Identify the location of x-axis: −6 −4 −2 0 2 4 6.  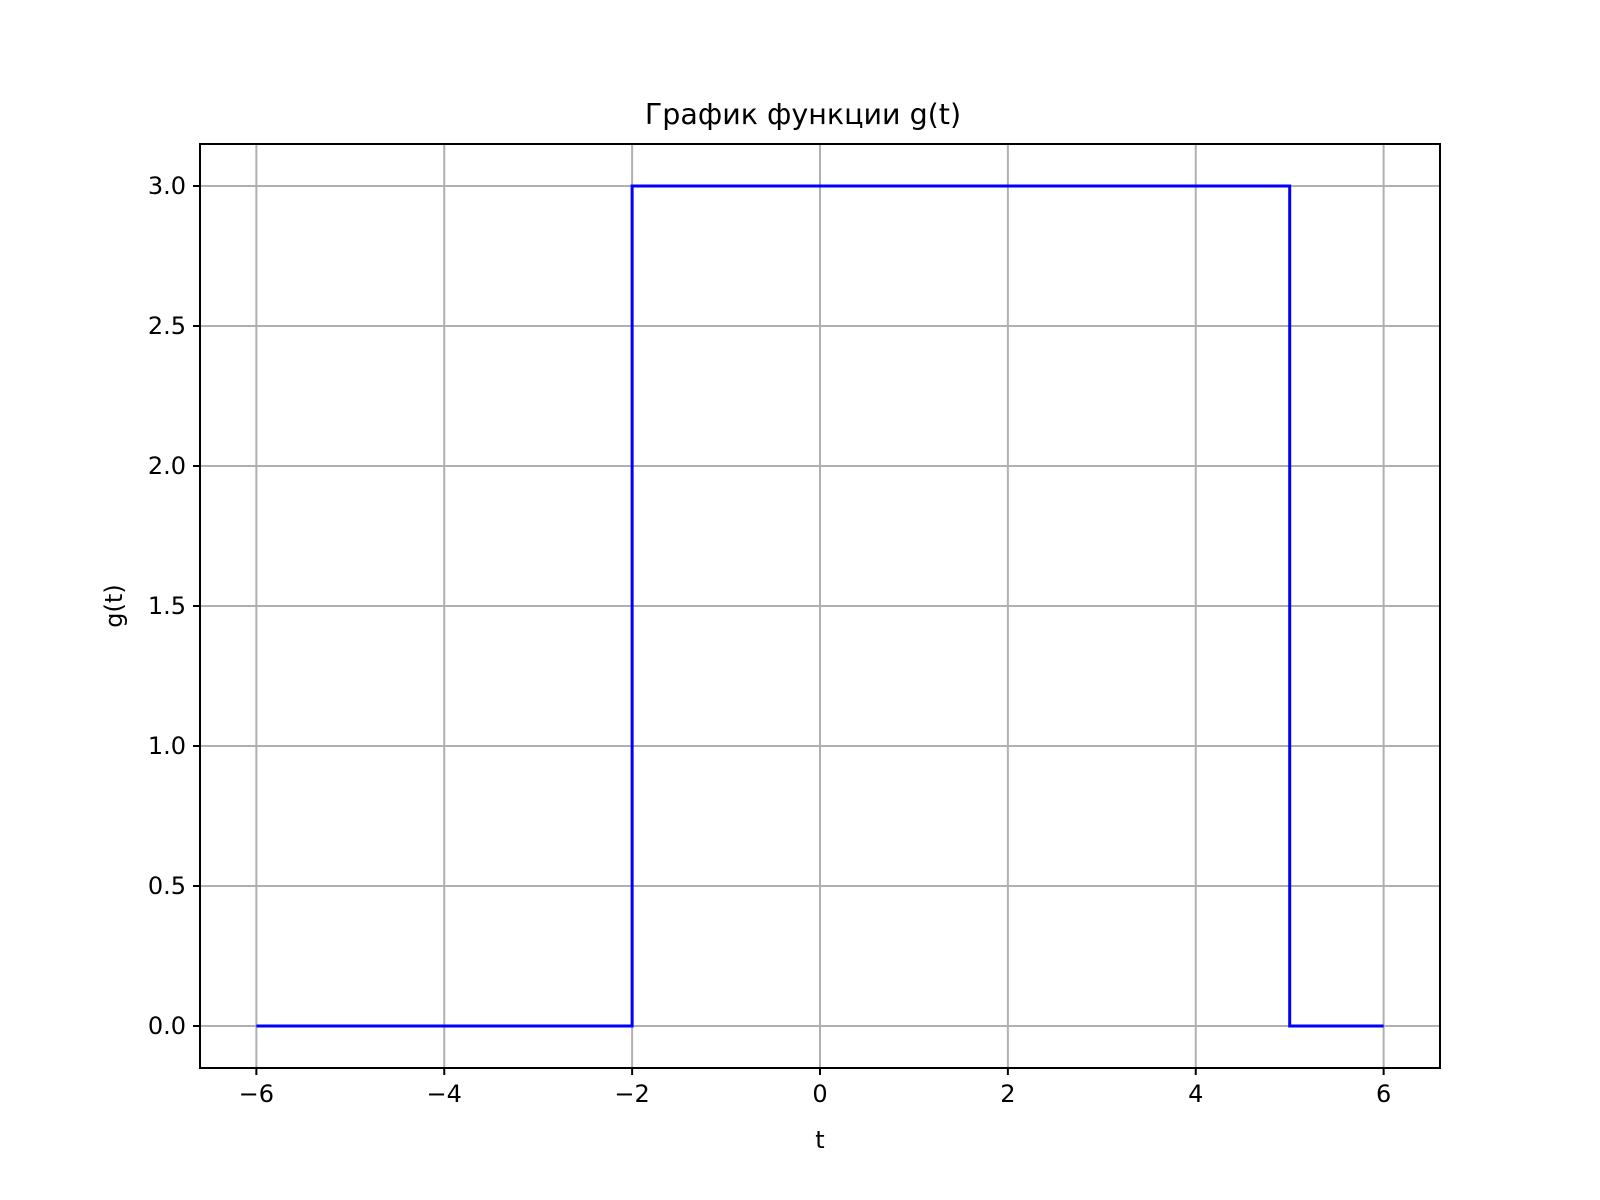
(815, 1088).